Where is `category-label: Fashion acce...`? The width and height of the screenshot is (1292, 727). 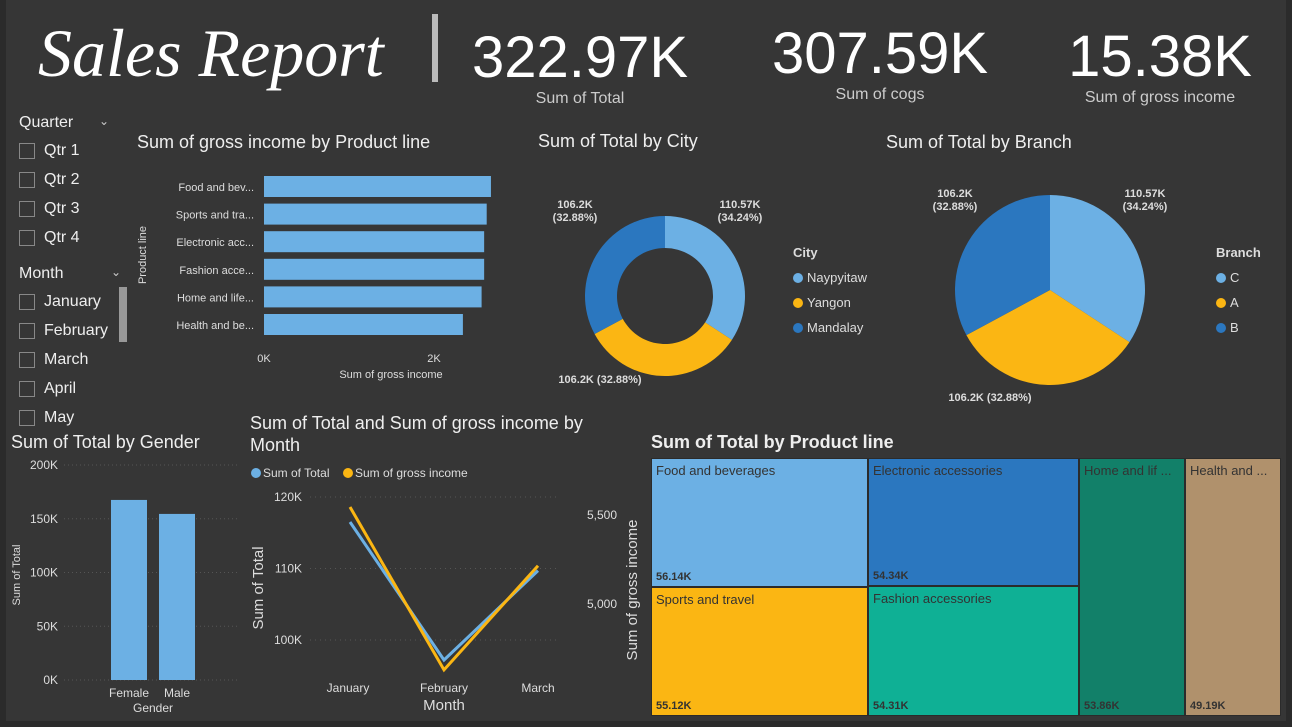
category-label: Fashion acce... is located at coordinates (216, 271).